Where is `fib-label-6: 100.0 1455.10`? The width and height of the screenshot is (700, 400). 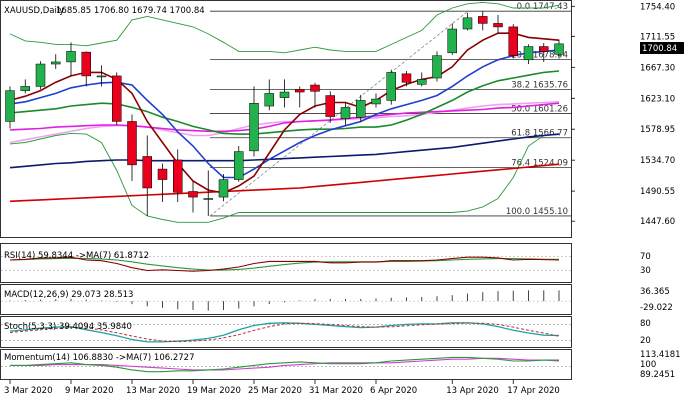 fib-label-6: 100.0 1455.10 is located at coordinates (537, 212).